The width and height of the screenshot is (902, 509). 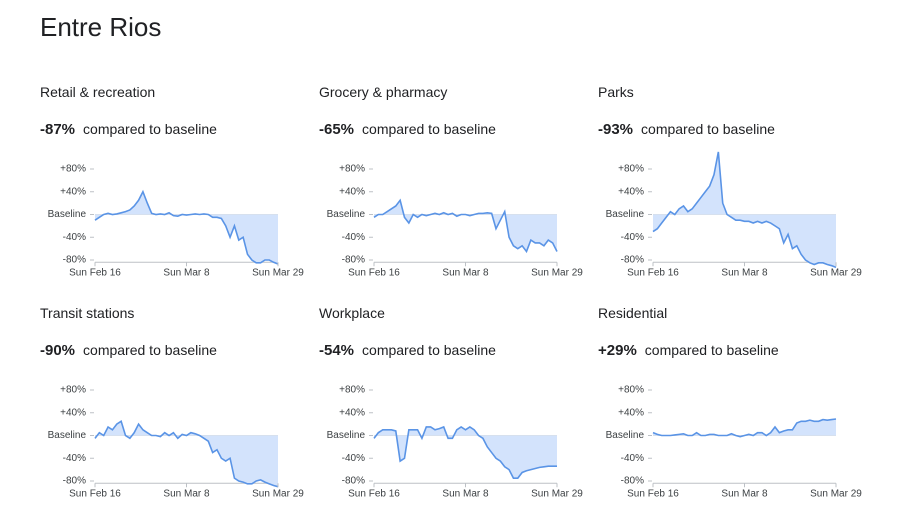 I want to click on change-summary: -54% compared to baseline, so click(x=407, y=350).